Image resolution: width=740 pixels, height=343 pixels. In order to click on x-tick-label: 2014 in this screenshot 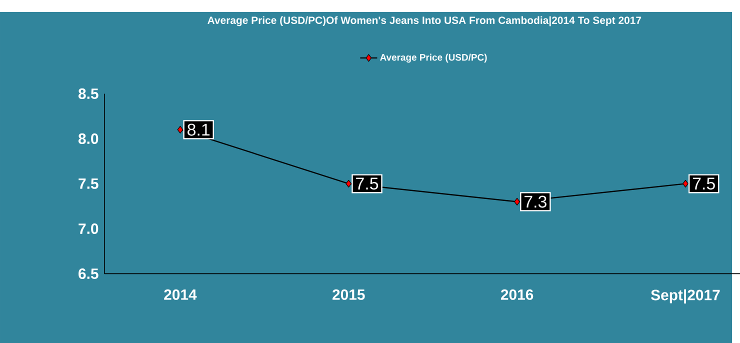, I will do `click(180, 294)`.